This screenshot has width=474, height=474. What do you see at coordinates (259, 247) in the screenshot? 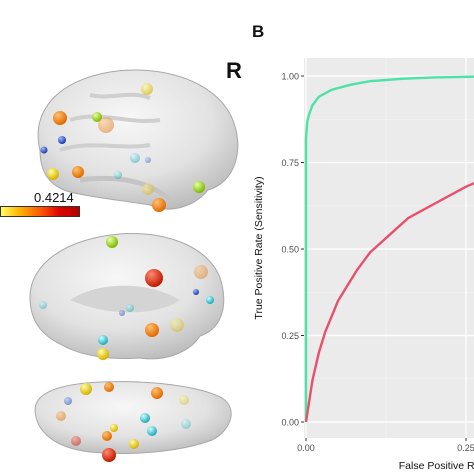
I see `y-axis-title: True Positive Rate (Sensitivity)` at bounding box center [259, 247].